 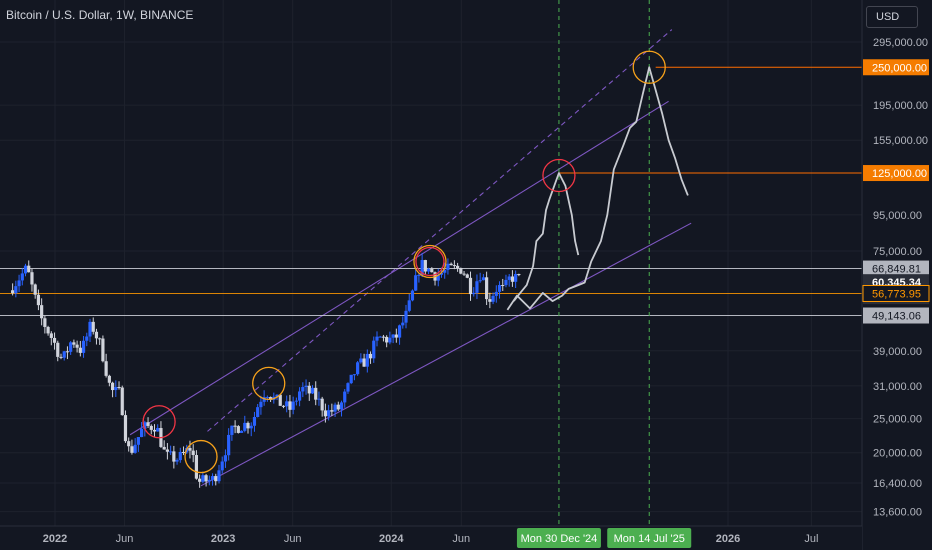 I want to click on symbol-title: Bitcoin / U.S. Dollar, 1W, BINANCE, so click(x=100, y=15).